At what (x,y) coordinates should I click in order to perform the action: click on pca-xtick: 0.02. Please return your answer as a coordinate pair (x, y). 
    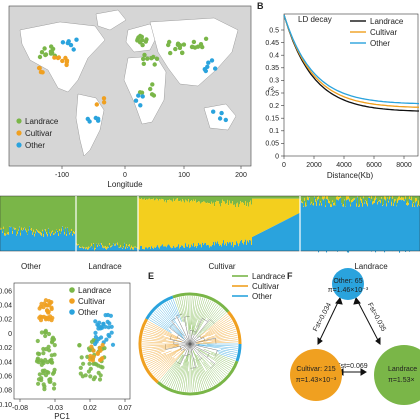
    Looking at the image, I should click on (90, 408).